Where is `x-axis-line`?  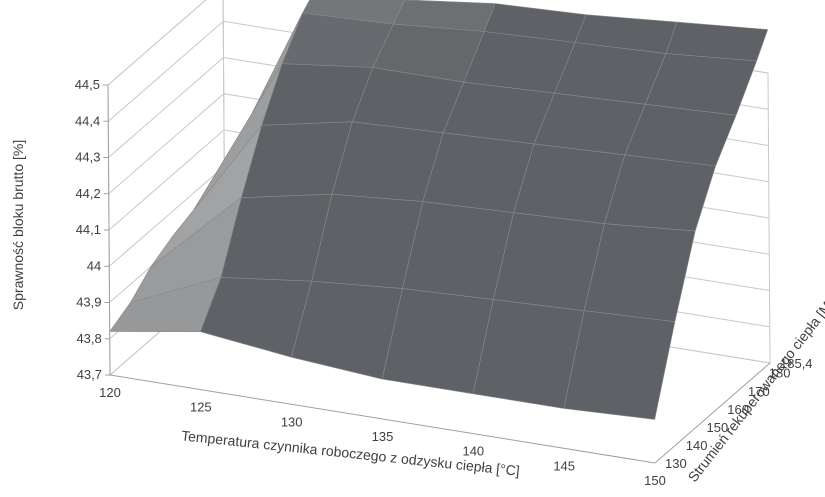 x-axis-line is located at coordinates (382, 419).